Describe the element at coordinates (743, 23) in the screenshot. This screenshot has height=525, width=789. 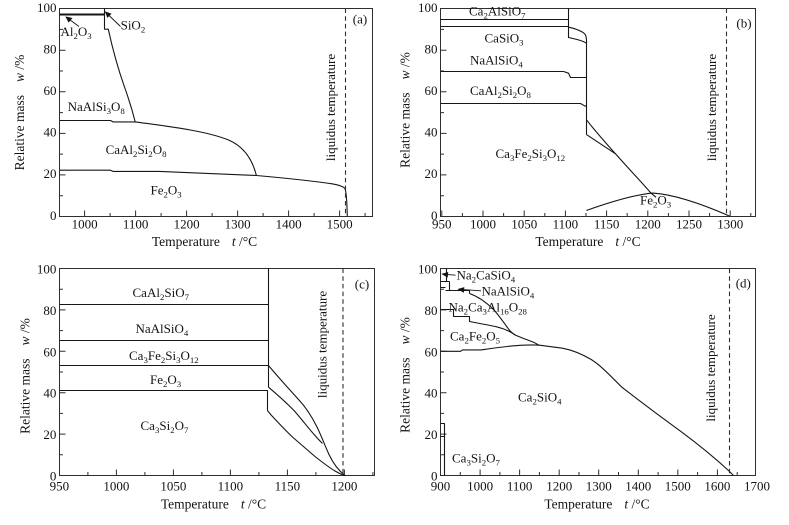
I see `svg-text: (b)` at that location.